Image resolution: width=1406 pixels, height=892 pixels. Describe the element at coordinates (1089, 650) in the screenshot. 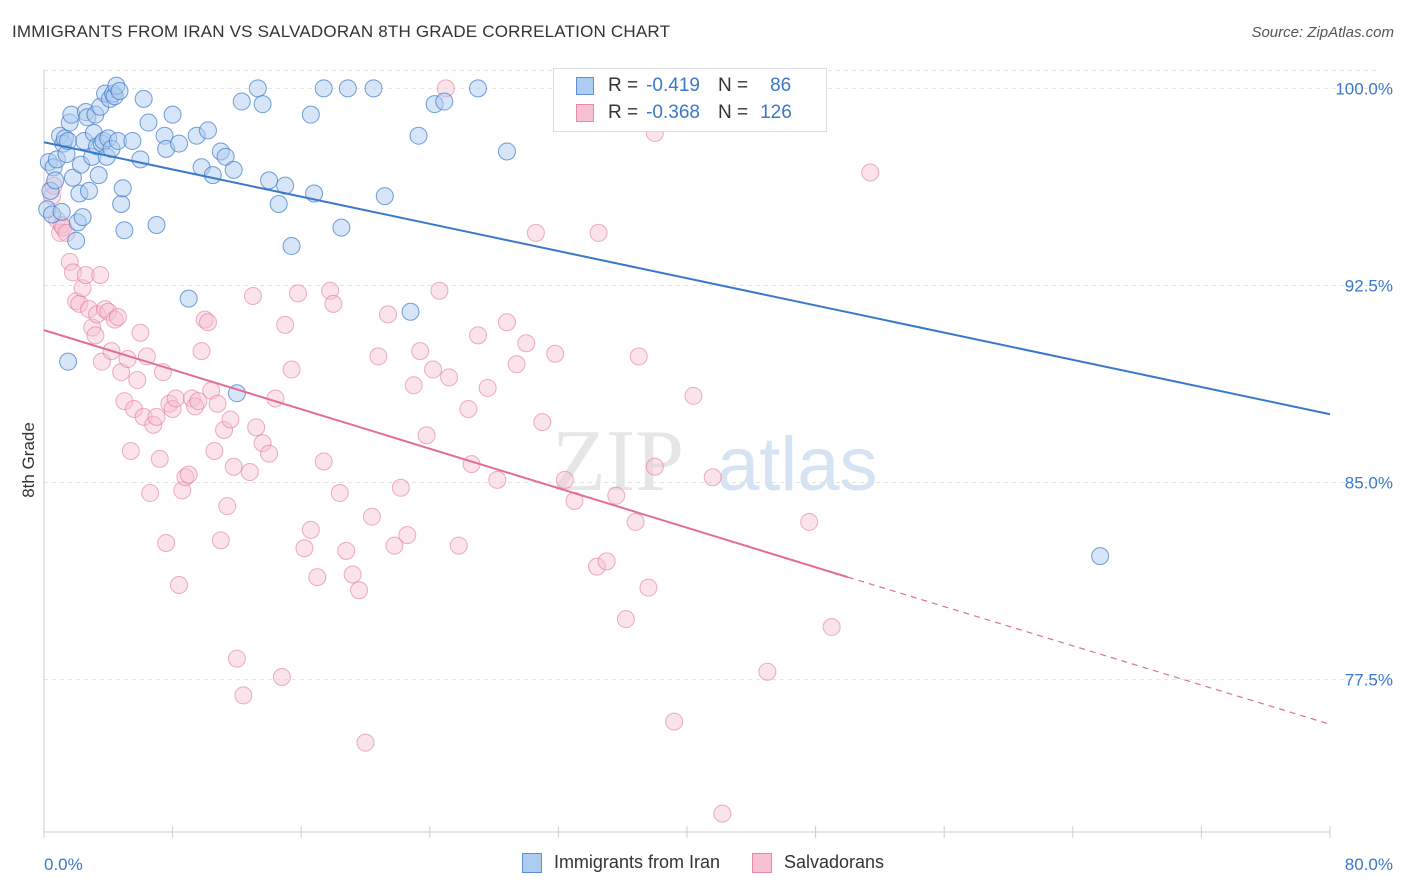

I see `salvadorans-trend-extension` at that location.